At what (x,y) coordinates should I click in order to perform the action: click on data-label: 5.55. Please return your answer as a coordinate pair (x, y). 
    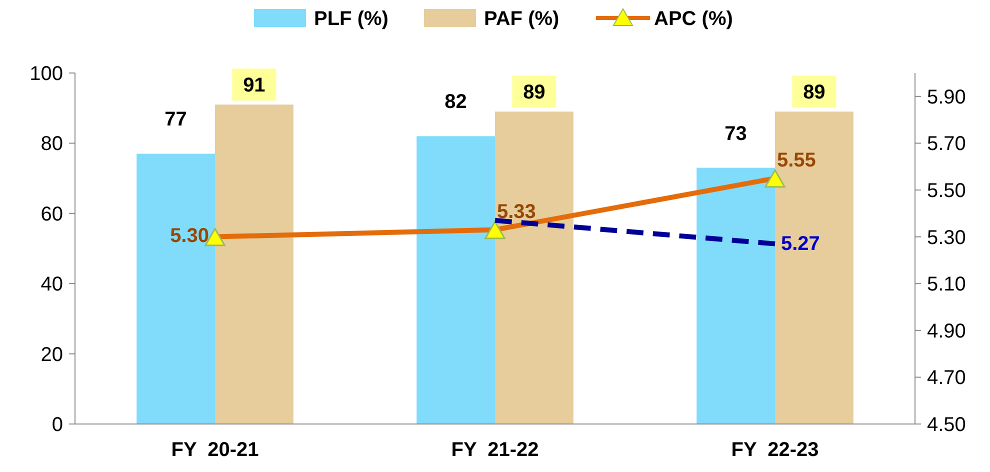
    Looking at the image, I should click on (796, 160).